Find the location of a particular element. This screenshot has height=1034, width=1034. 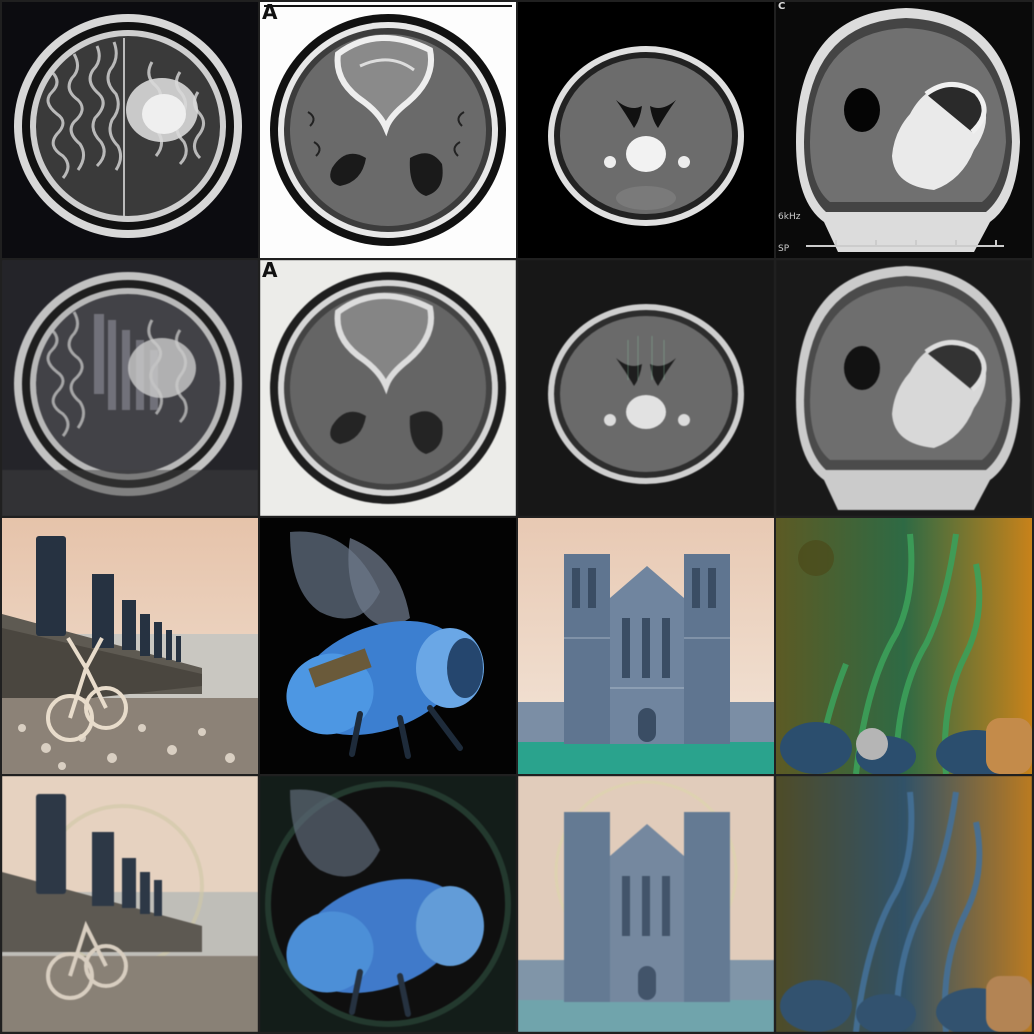

blue-bee-reconstruction-image is located at coordinates (388, 904).